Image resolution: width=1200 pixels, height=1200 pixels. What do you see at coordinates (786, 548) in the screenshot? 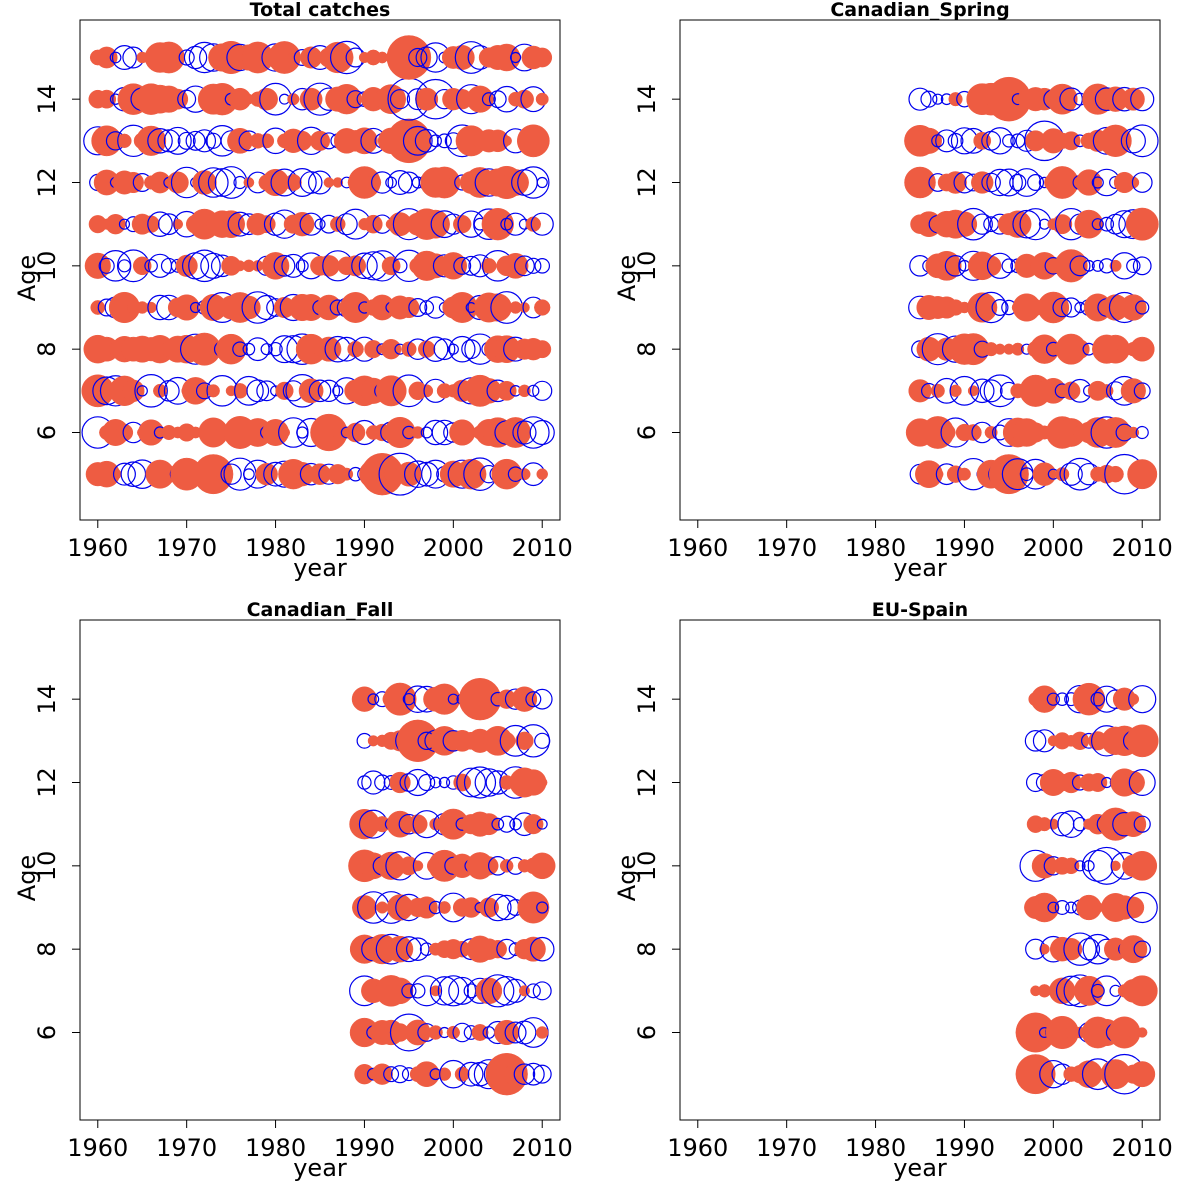
I see `x-tick-label: 1970` at bounding box center [786, 548].